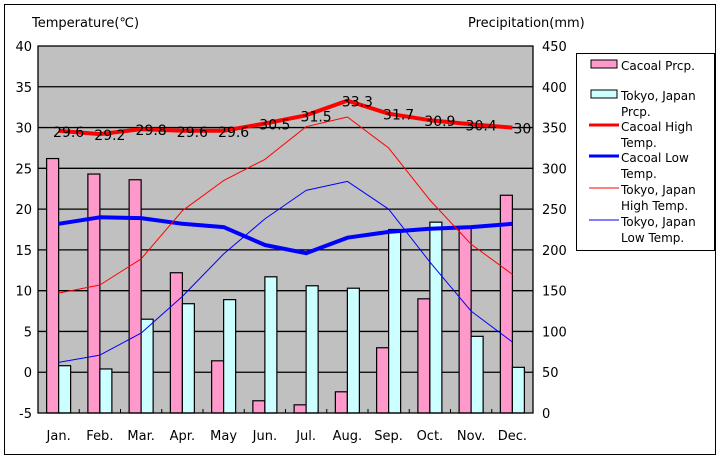 This screenshot has width=720, height=460. I want to click on legend-label: Cacoal Low, so click(655, 158).